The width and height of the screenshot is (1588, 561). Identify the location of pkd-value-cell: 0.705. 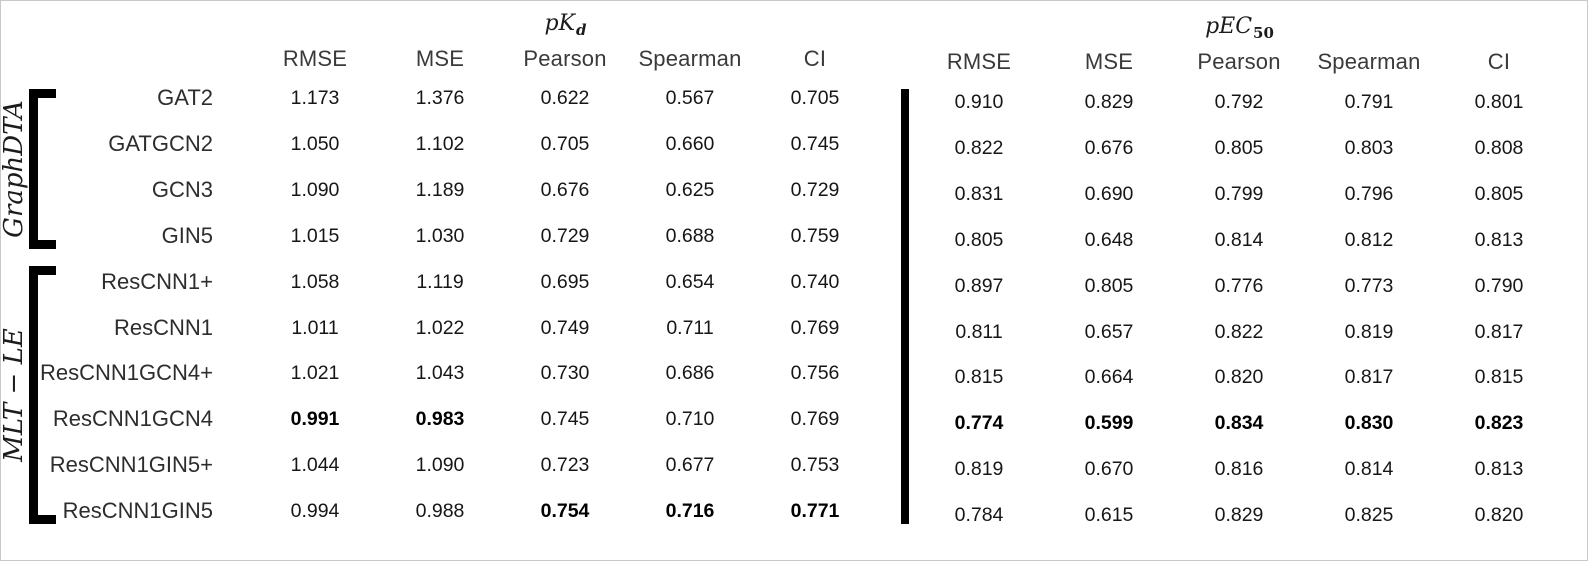
(565, 144).